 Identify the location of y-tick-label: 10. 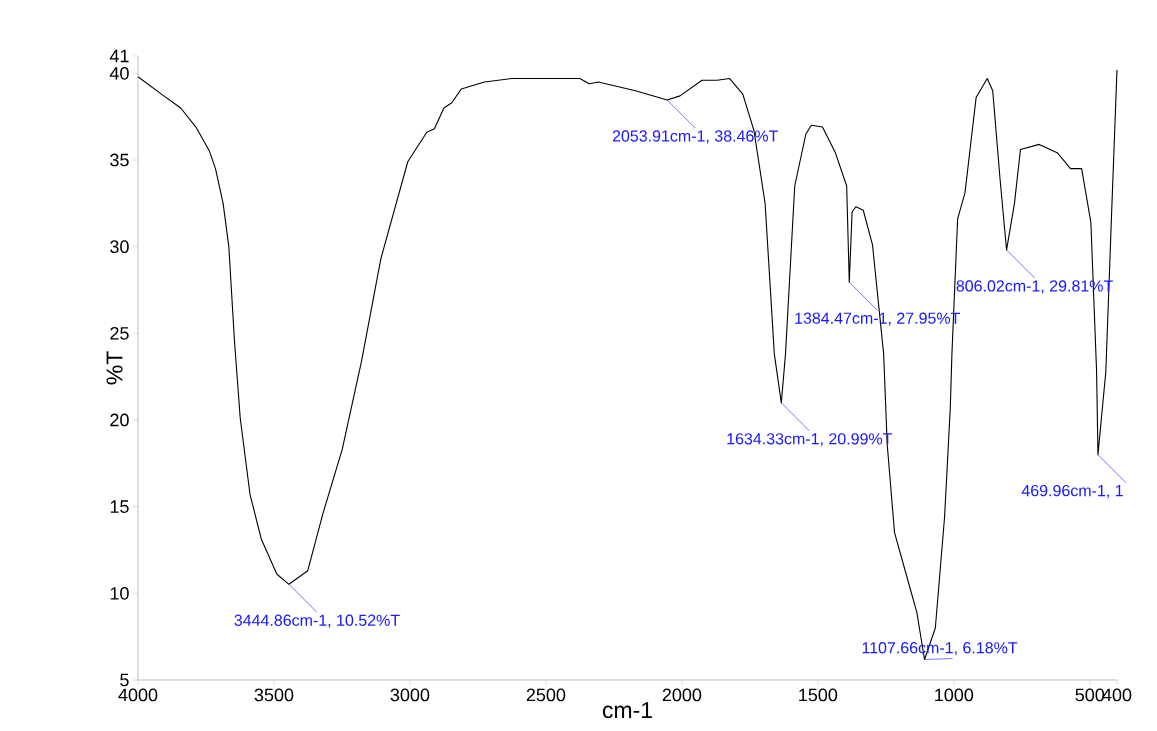
(119, 593).